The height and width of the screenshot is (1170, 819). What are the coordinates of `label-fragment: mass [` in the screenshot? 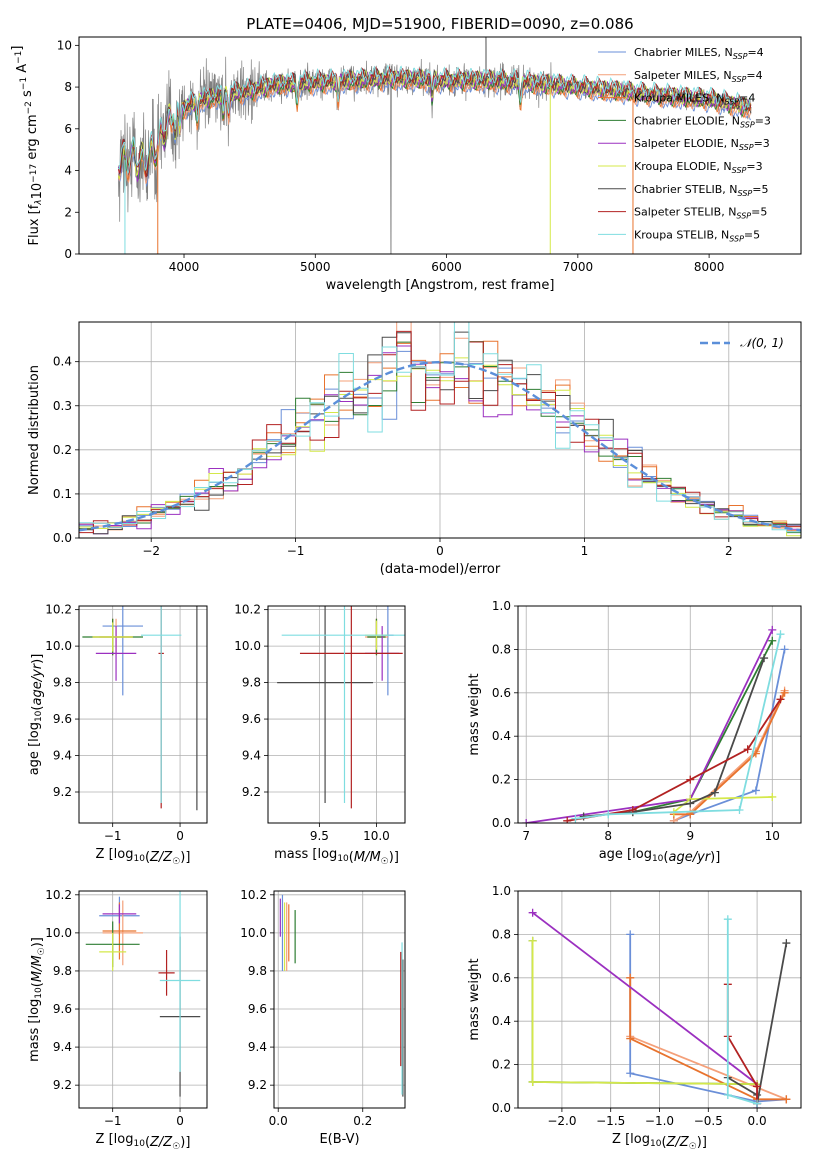 It's located at (34, 1040).